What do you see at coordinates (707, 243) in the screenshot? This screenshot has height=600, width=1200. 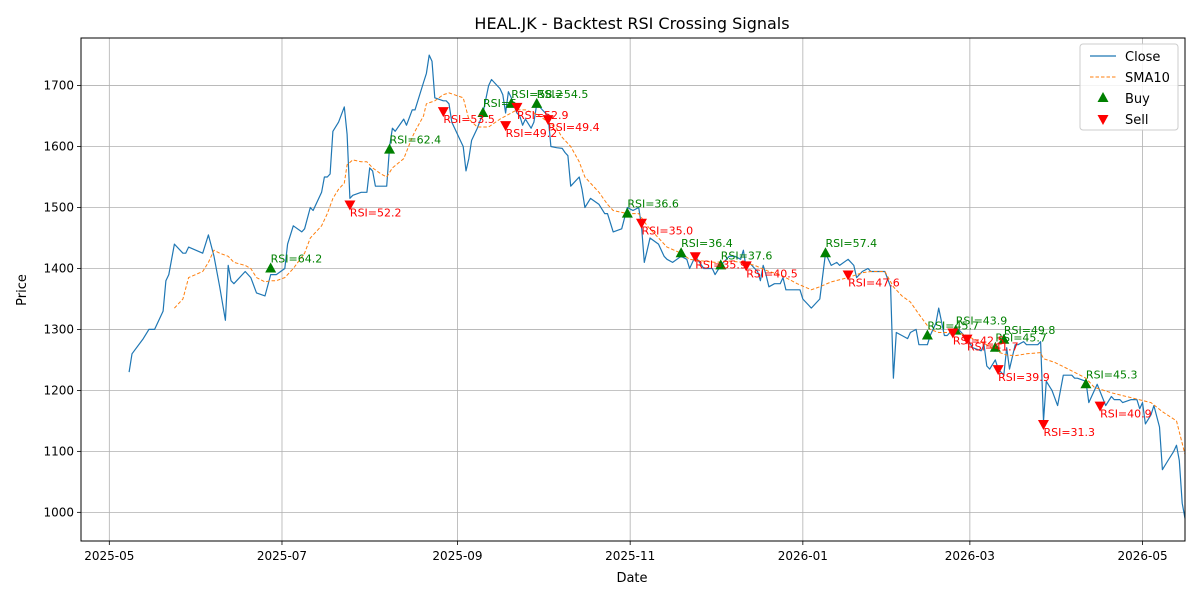 I see `buy-signal-label: RSI=36.4` at bounding box center [707, 243].